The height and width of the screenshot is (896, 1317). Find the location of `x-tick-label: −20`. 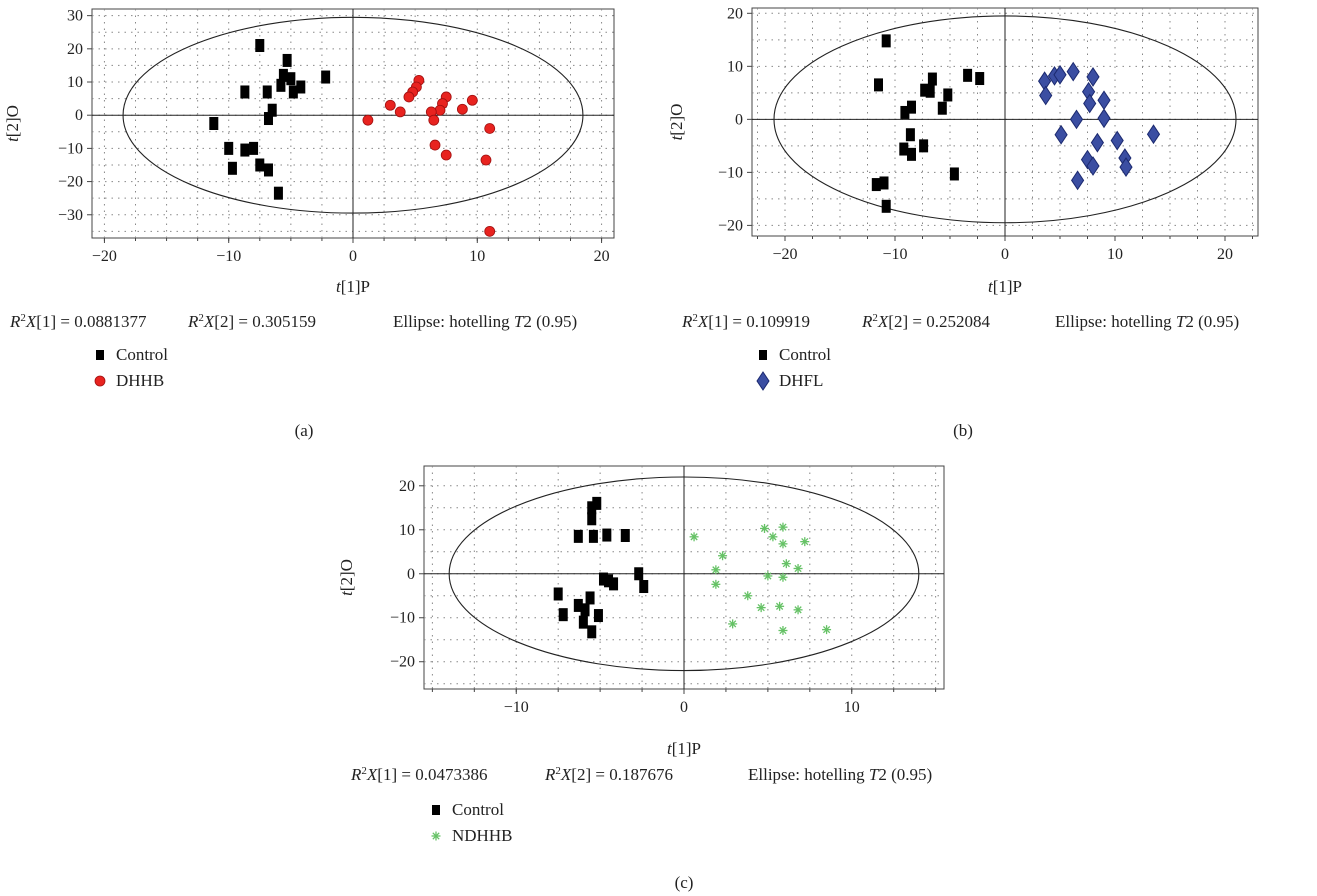

x-tick-label: −20 is located at coordinates (784, 254).